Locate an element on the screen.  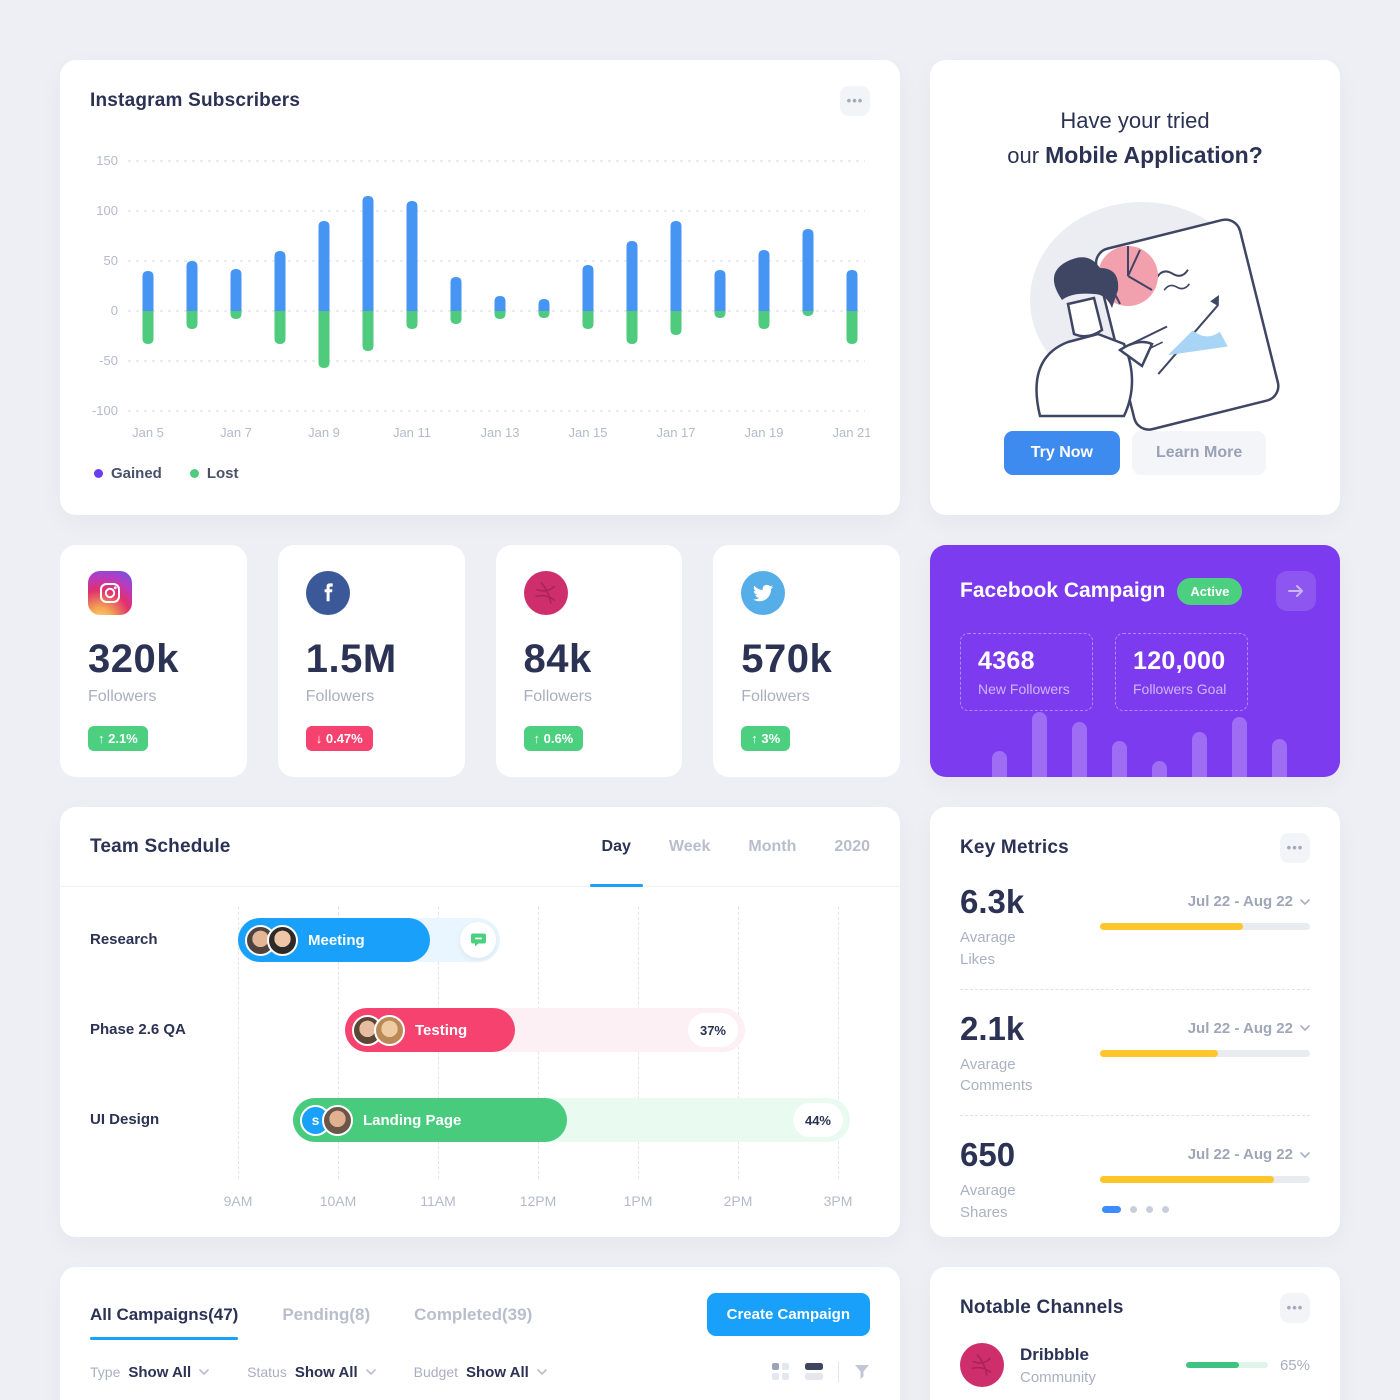
stat-label: New Followers is located at coordinates (1024, 689).